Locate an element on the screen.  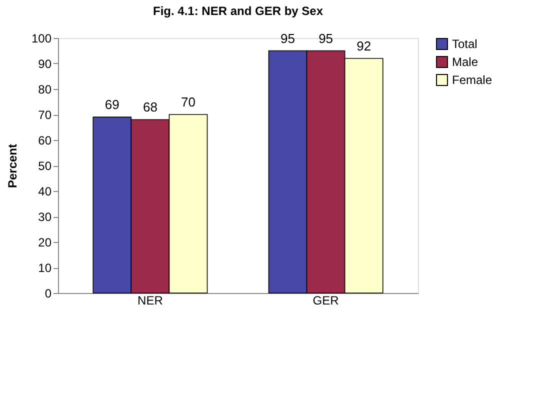
y-tick-label: 0 is located at coordinates (48, 293).